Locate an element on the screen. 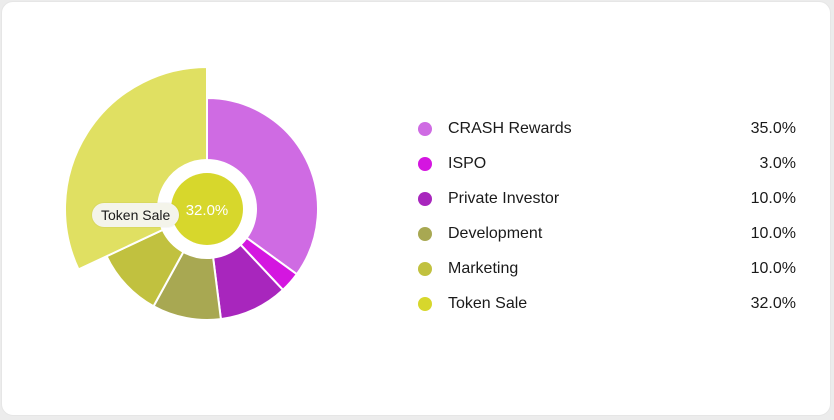 The width and height of the screenshot is (834, 420). legend-item-marketing: Marketing 10.0% is located at coordinates (607, 268).